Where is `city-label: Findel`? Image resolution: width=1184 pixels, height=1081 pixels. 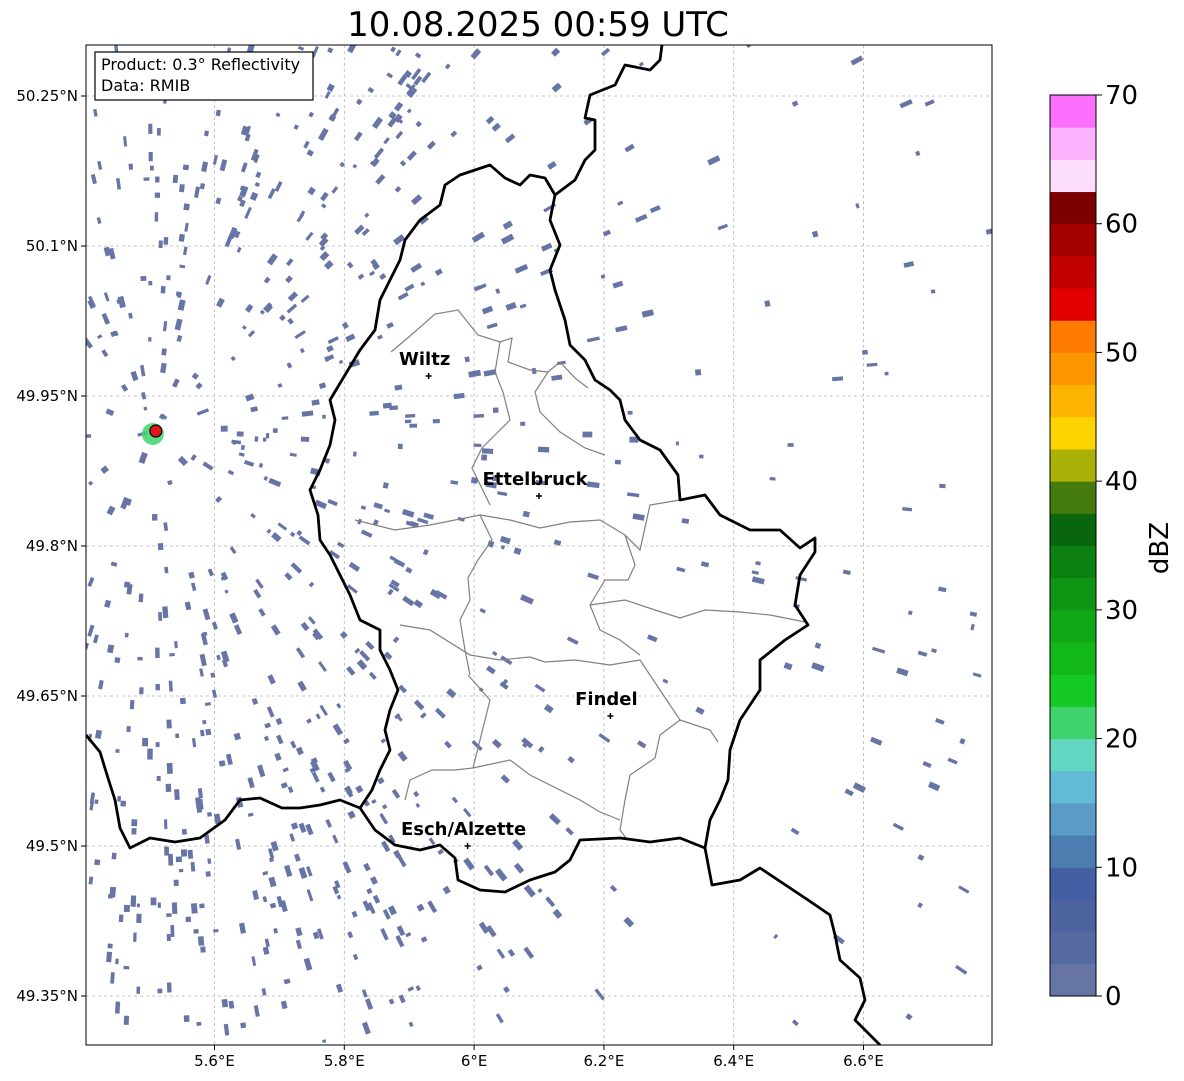 city-label: Findel is located at coordinates (606, 699).